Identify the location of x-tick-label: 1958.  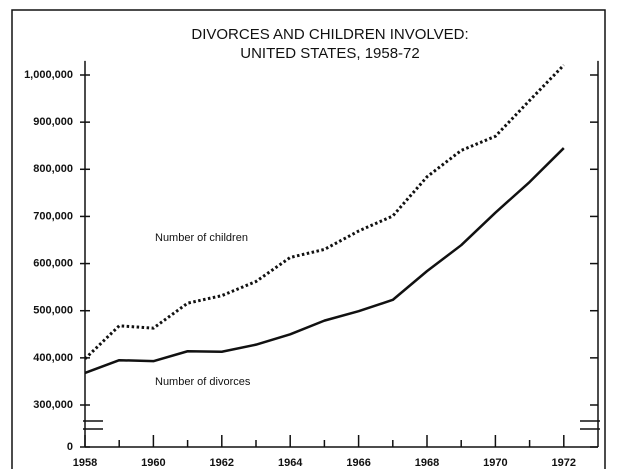
(85, 463).